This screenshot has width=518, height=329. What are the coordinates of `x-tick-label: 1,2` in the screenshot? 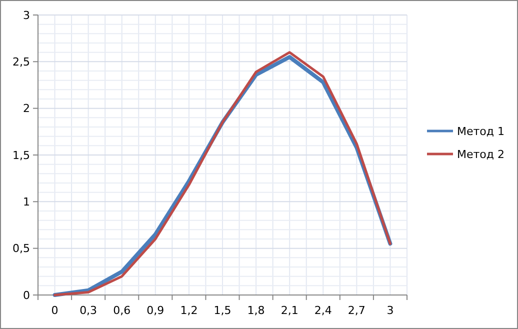 It's located at (189, 310).